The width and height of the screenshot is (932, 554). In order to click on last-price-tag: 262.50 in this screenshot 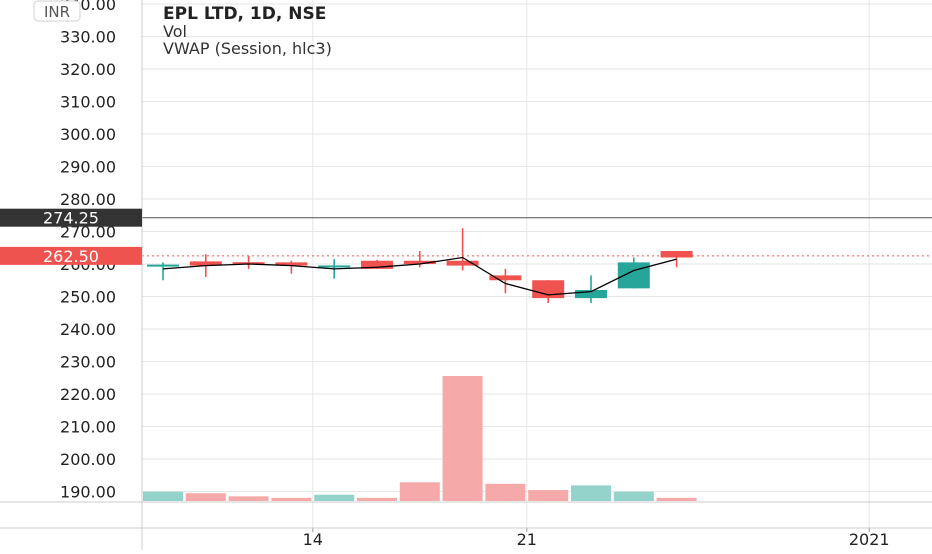, I will do `click(71, 256)`.